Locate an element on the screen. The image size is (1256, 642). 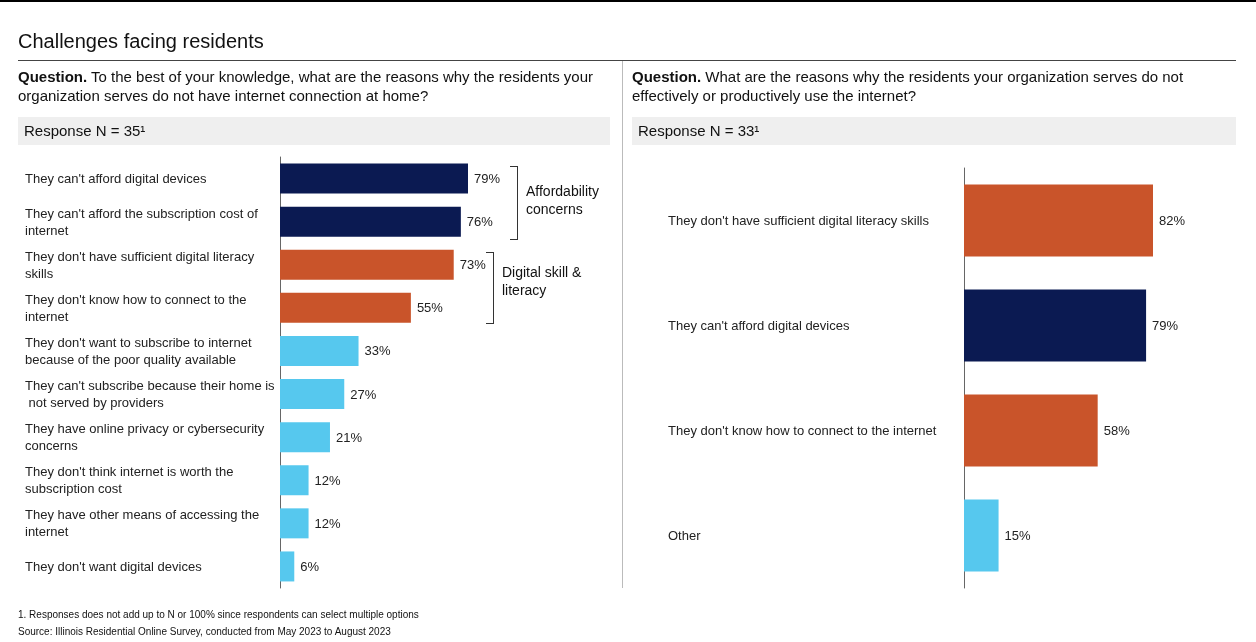
y-tick-label: They don't think internet is worth the subscription cost is located at coordinates (131, 480).